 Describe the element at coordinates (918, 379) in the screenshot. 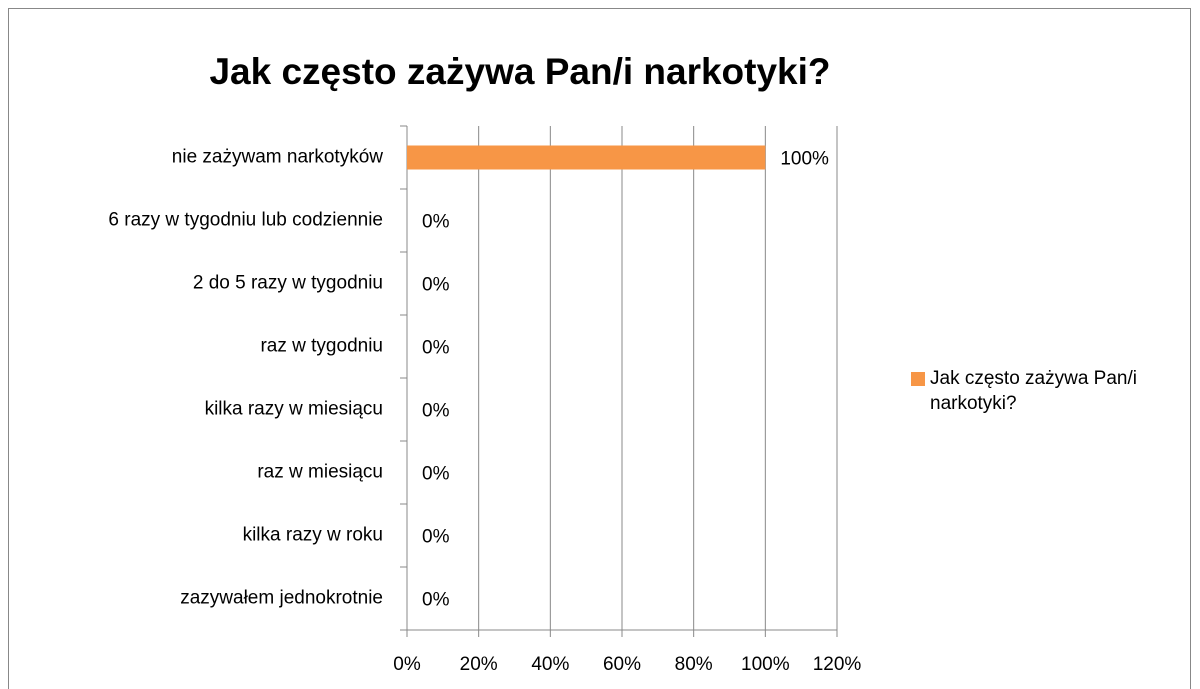

I see `legend-swatch` at that location.